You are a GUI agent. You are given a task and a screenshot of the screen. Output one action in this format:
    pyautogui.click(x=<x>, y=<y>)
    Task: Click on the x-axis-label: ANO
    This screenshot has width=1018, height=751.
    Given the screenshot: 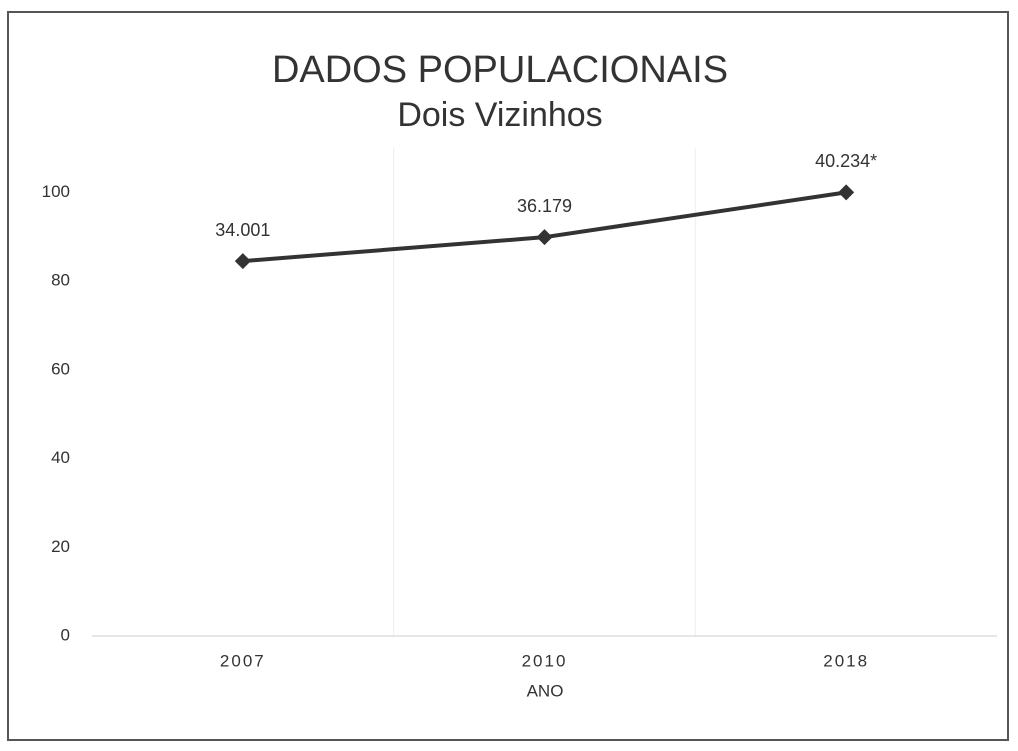 What is the action you would take?
    pyautogui.click(x=545, y=690)
    